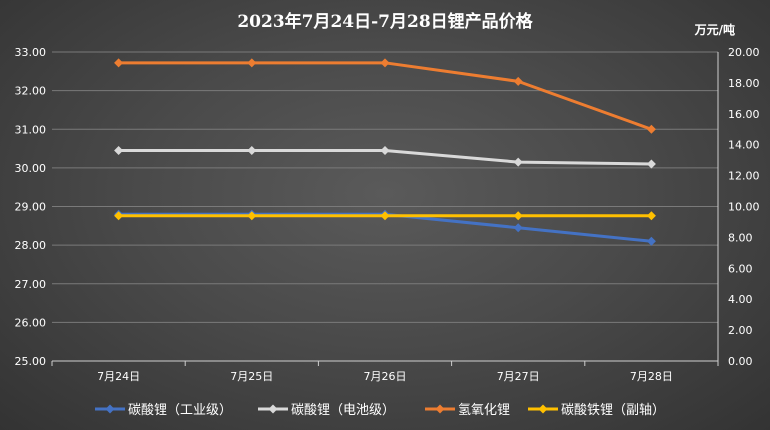 The width and height of the screenshot is (770, 430). What do you see at coordinates (744, 83) in the screenshot?
I see `right-tick-label: 18.00` at bounding box center [744, 83].